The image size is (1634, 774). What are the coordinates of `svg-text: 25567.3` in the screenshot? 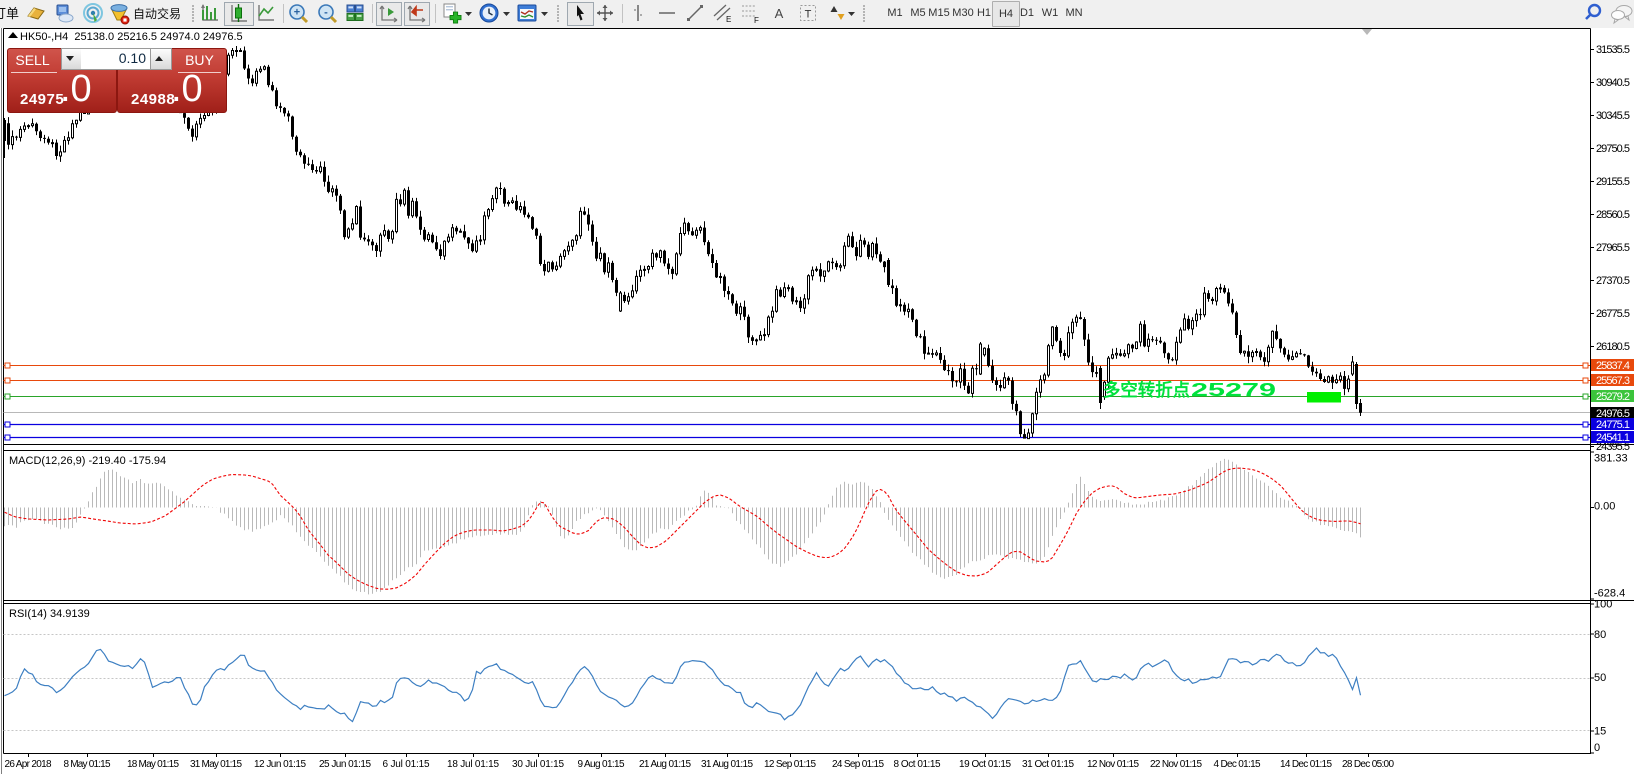 It's located at (1613, 381).